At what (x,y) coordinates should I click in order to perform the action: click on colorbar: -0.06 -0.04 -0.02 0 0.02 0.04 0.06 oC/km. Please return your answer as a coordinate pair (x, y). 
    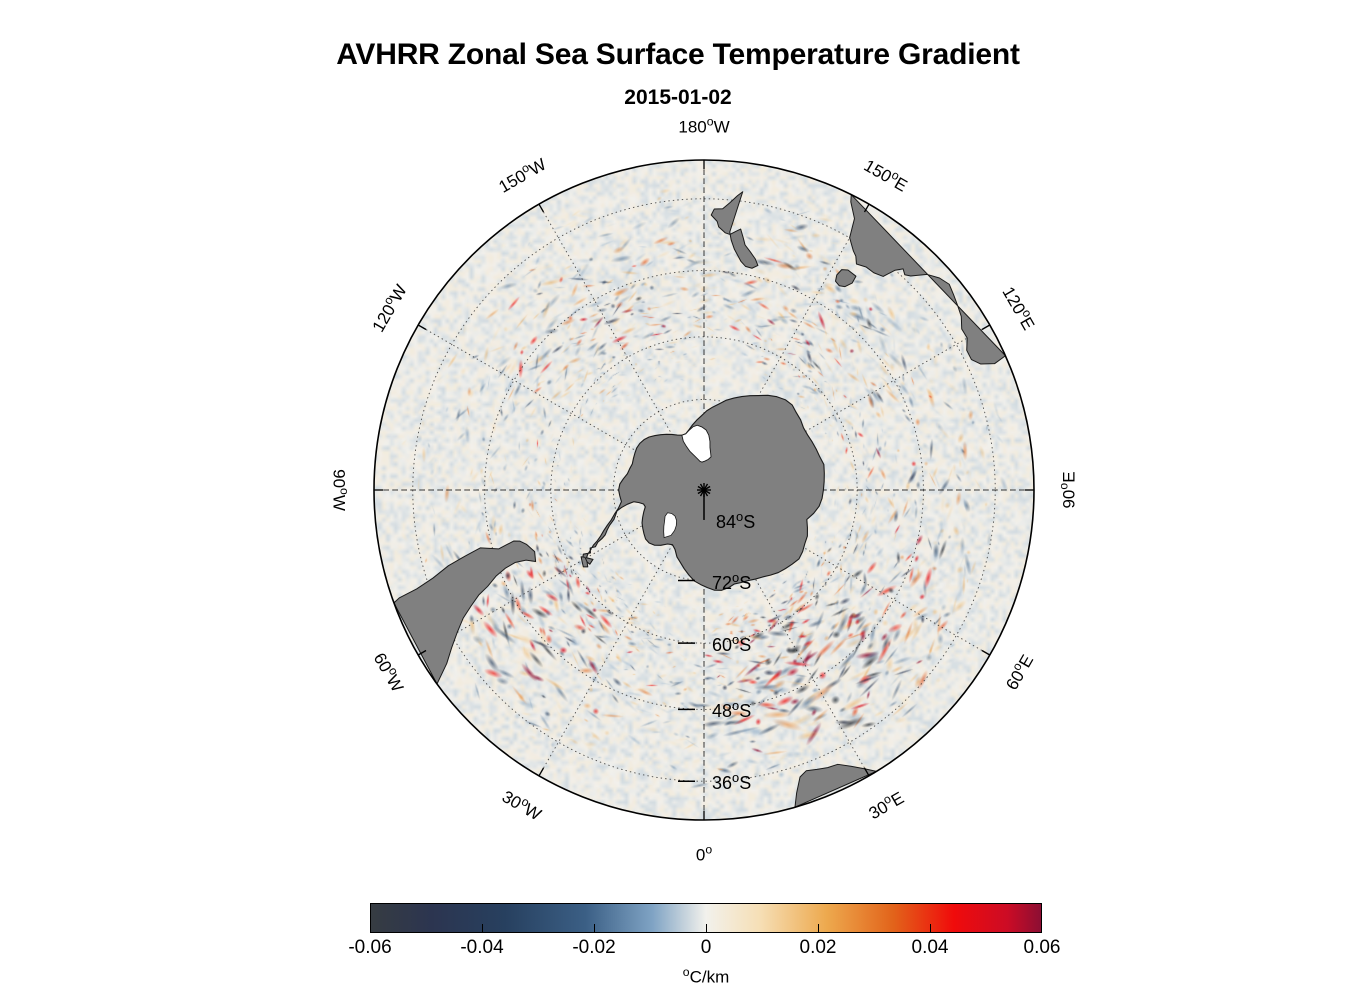
    Looking at the image, I should click on (704, 945).